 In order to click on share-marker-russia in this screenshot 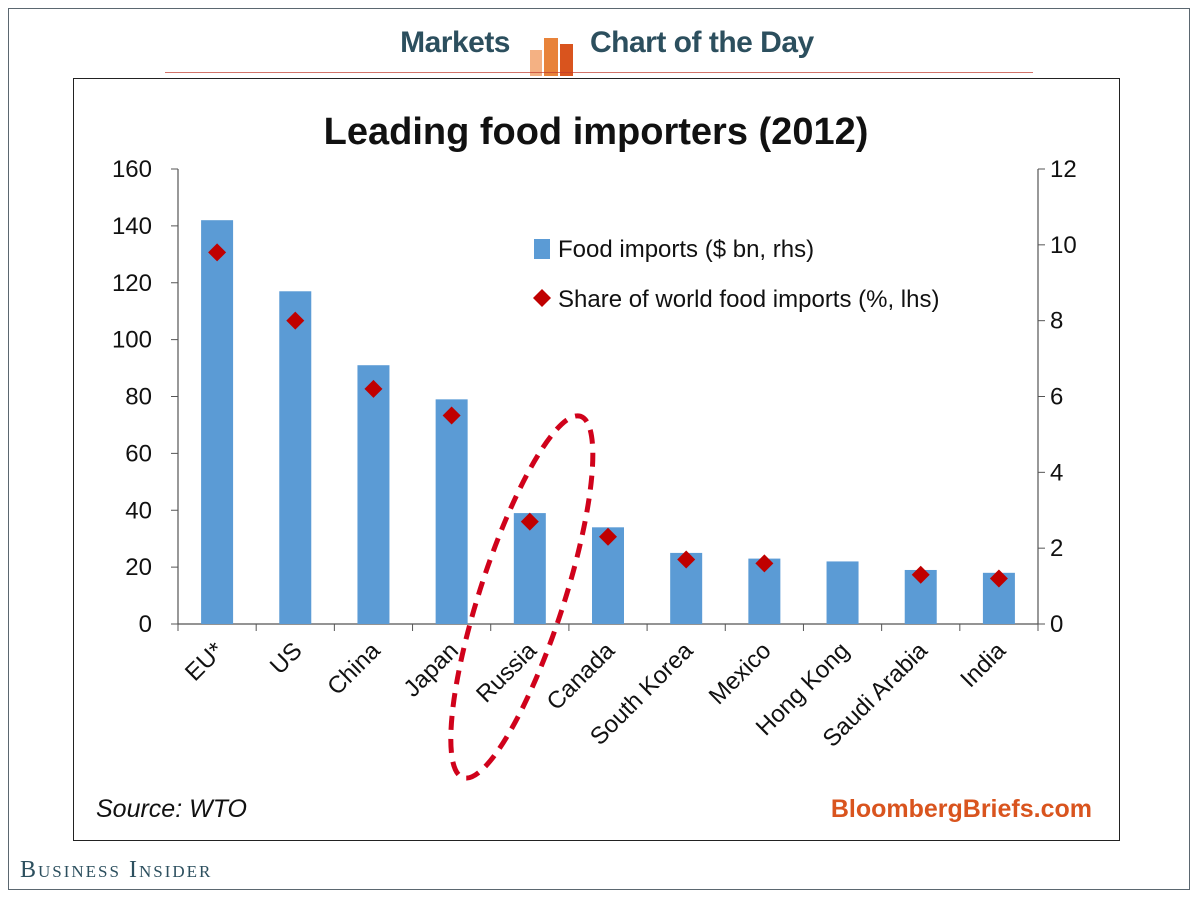, I will do `click(529, 521)`.